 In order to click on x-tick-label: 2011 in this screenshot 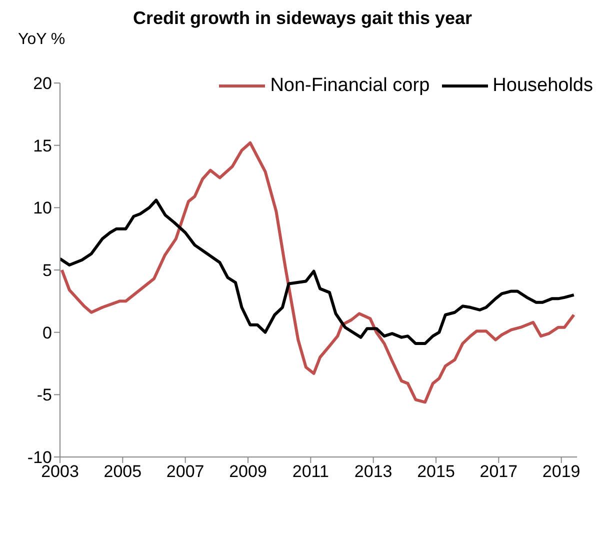, I will do `click(310, 472)`.